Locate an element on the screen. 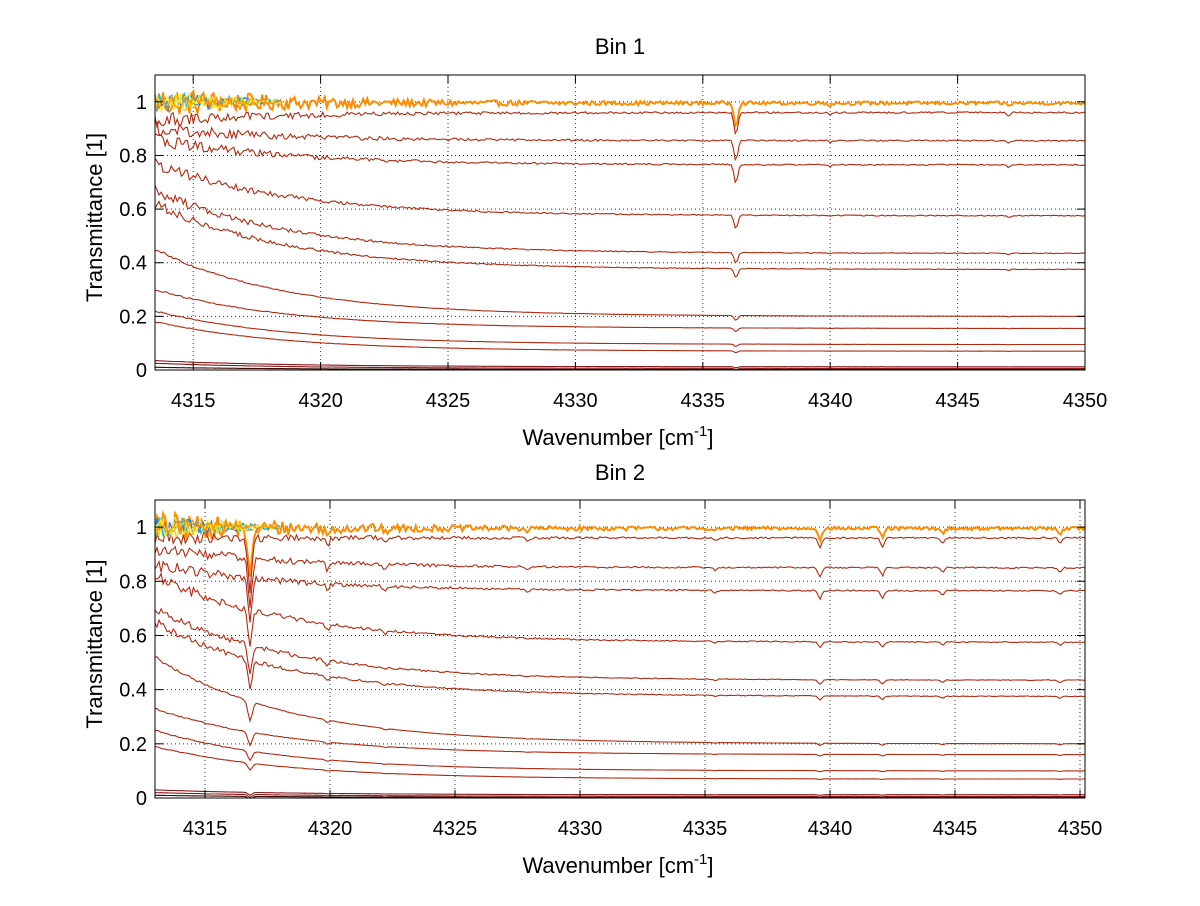 The width and height of the screenshot is (1200, 906). chart-title: Bin 2 is located at coordinates (620, 472).